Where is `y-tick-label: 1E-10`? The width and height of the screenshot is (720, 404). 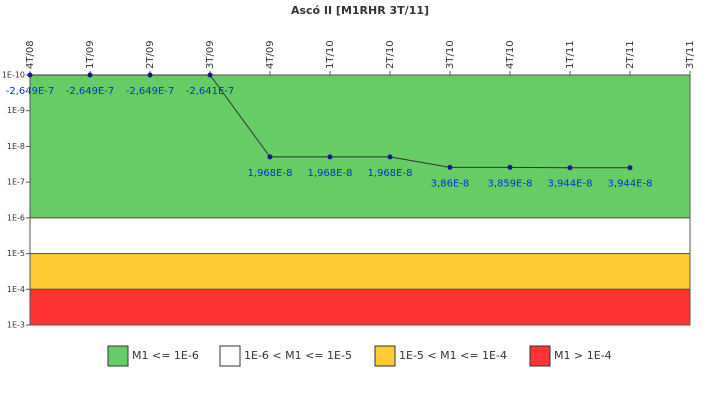 y-tick-label: 1E-10 is located at coordinates (13, 75).